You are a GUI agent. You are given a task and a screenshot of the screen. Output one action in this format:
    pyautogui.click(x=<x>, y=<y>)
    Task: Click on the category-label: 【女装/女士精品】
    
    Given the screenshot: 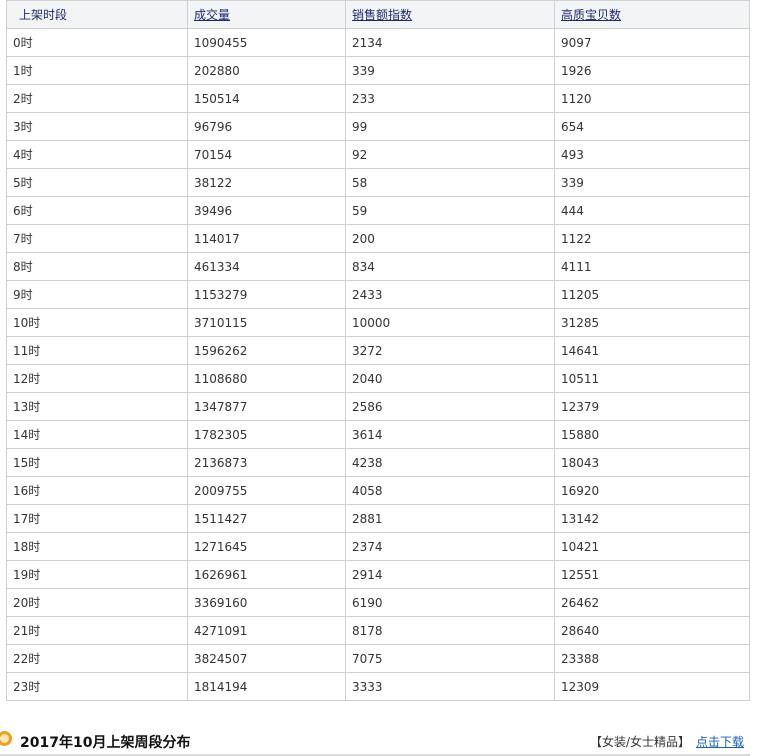 What is the action you would take?
    pyautogui.click(x=639, y=742)
    